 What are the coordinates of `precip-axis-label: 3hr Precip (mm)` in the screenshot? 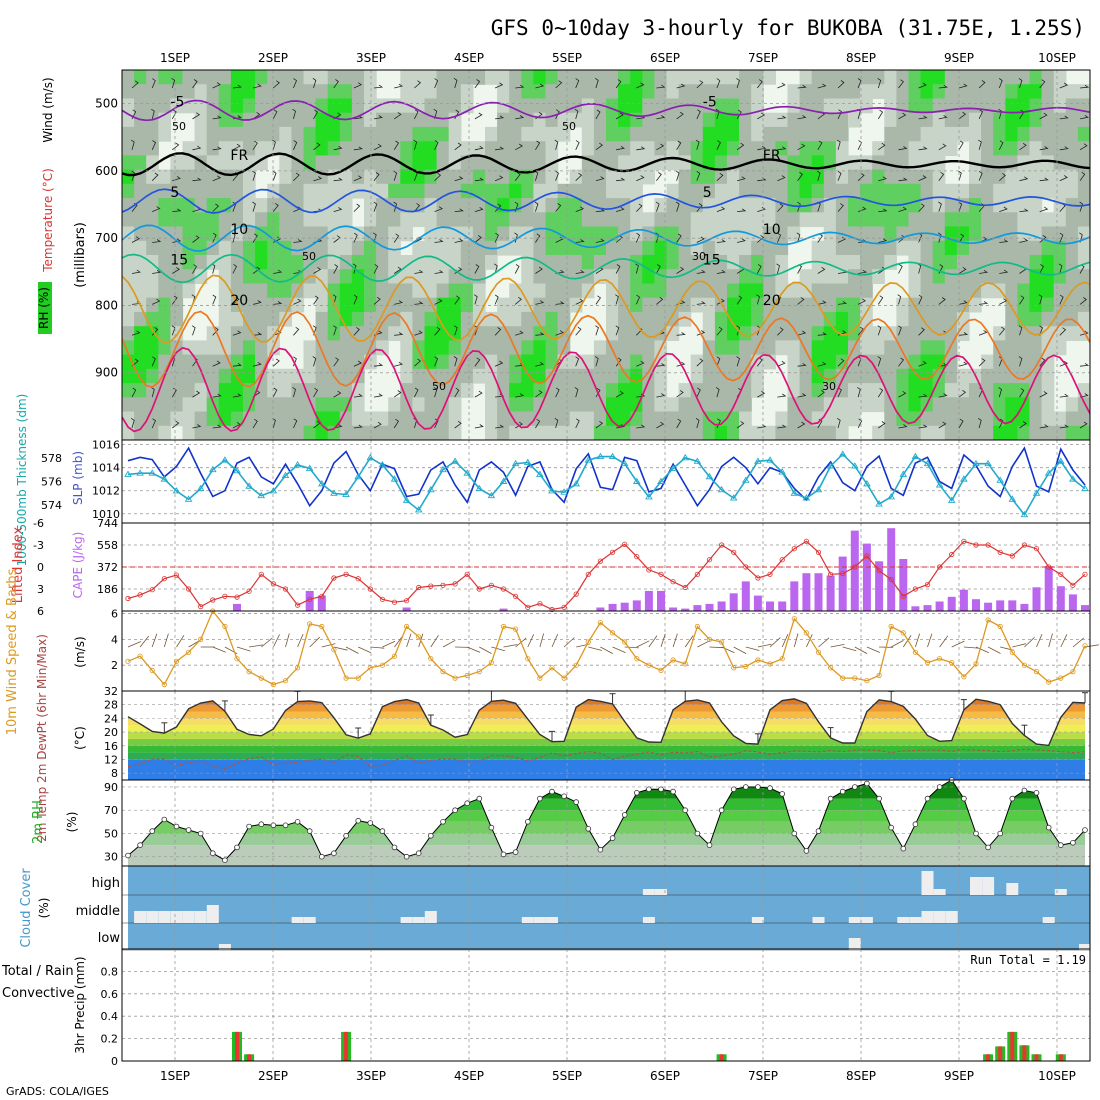 It's located at (80, 1004).